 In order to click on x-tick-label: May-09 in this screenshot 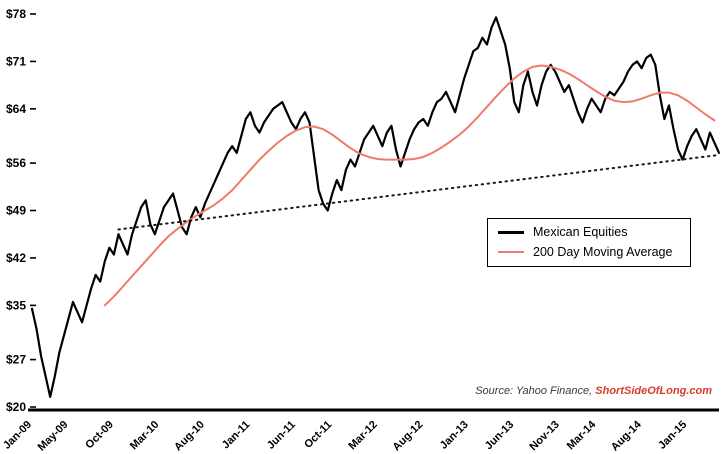, I will do `click(53, 436)`.